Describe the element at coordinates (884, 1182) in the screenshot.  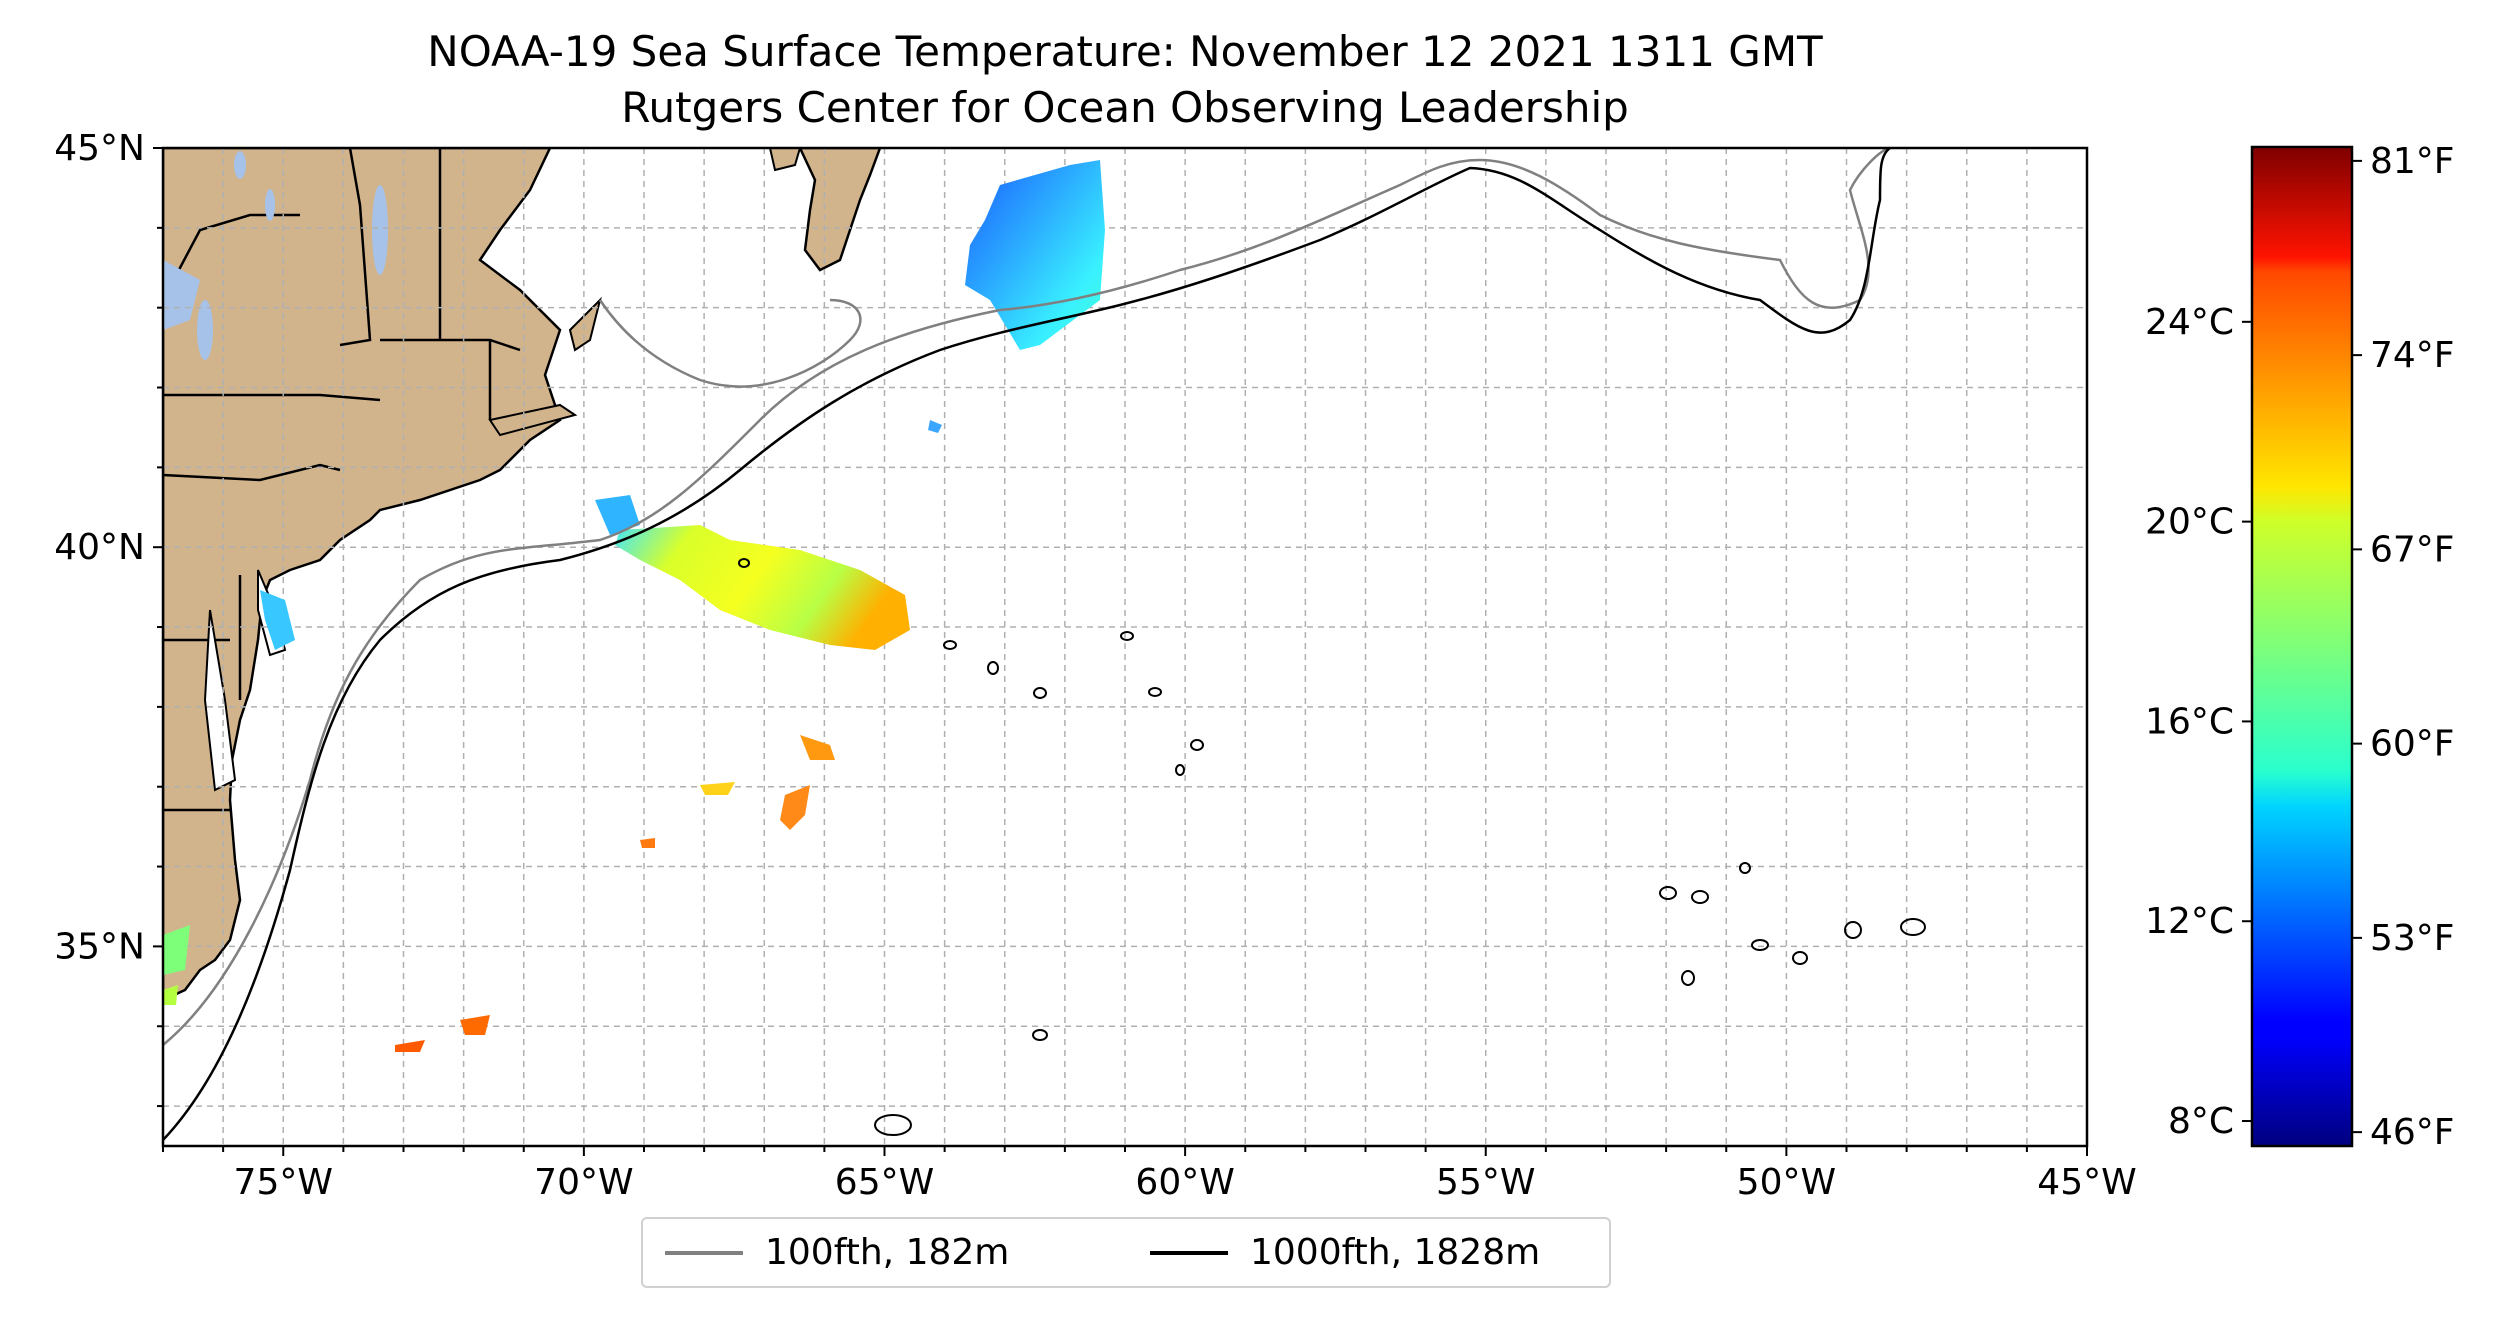
I see `lon-tick-label: 65°W` at that location.